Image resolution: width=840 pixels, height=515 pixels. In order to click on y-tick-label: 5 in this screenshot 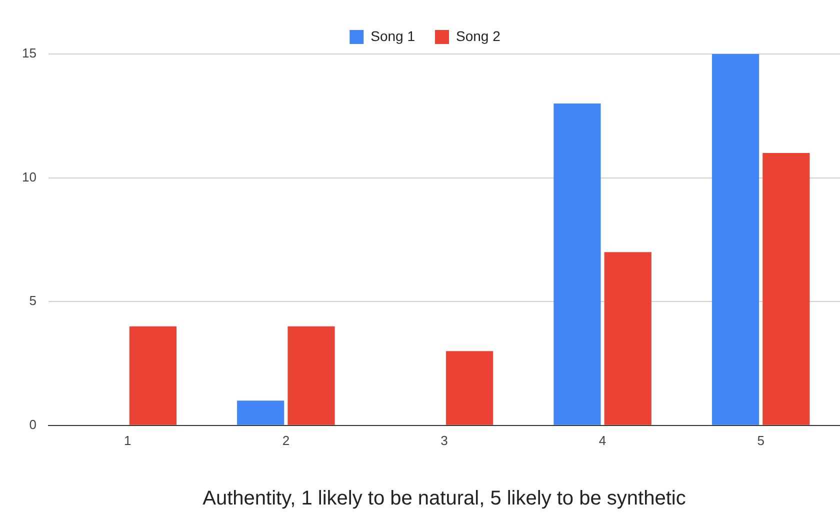, I will do `click(32, 300)`.